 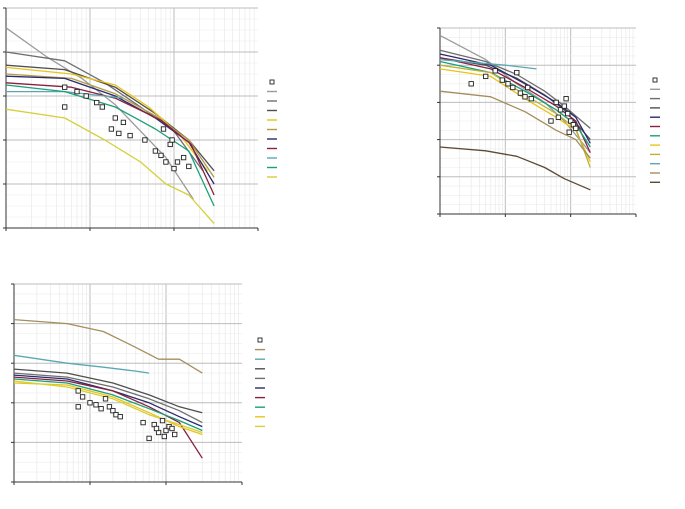 I want to click on chart-bottom-left, so click(x=138, y=384).